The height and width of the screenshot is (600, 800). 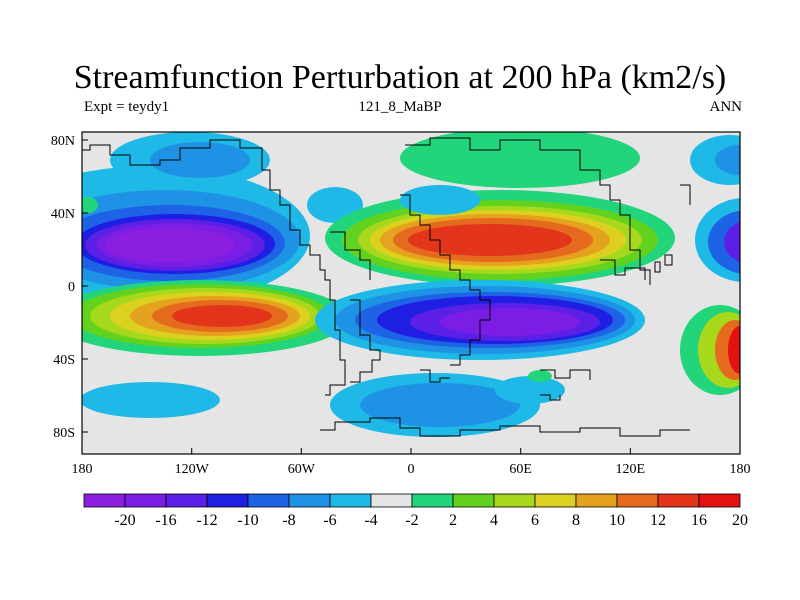 What do you see at coordinates (63, 287) in the screenshot?
I see `y-axis-labels: 80N 40N 0 40S 80S` at bounding box center [63, 287].